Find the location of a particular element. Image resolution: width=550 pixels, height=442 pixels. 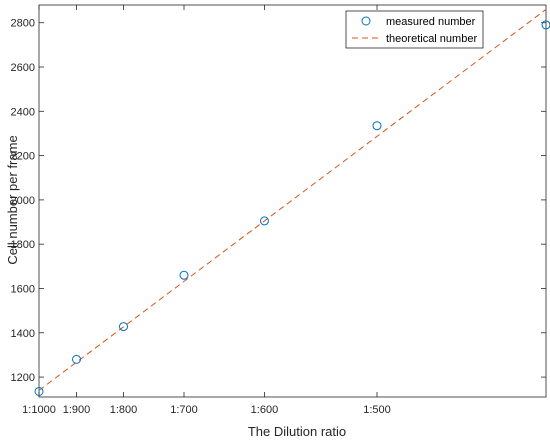

legend-label-measured: measured number is located at coordinates (431, 22).